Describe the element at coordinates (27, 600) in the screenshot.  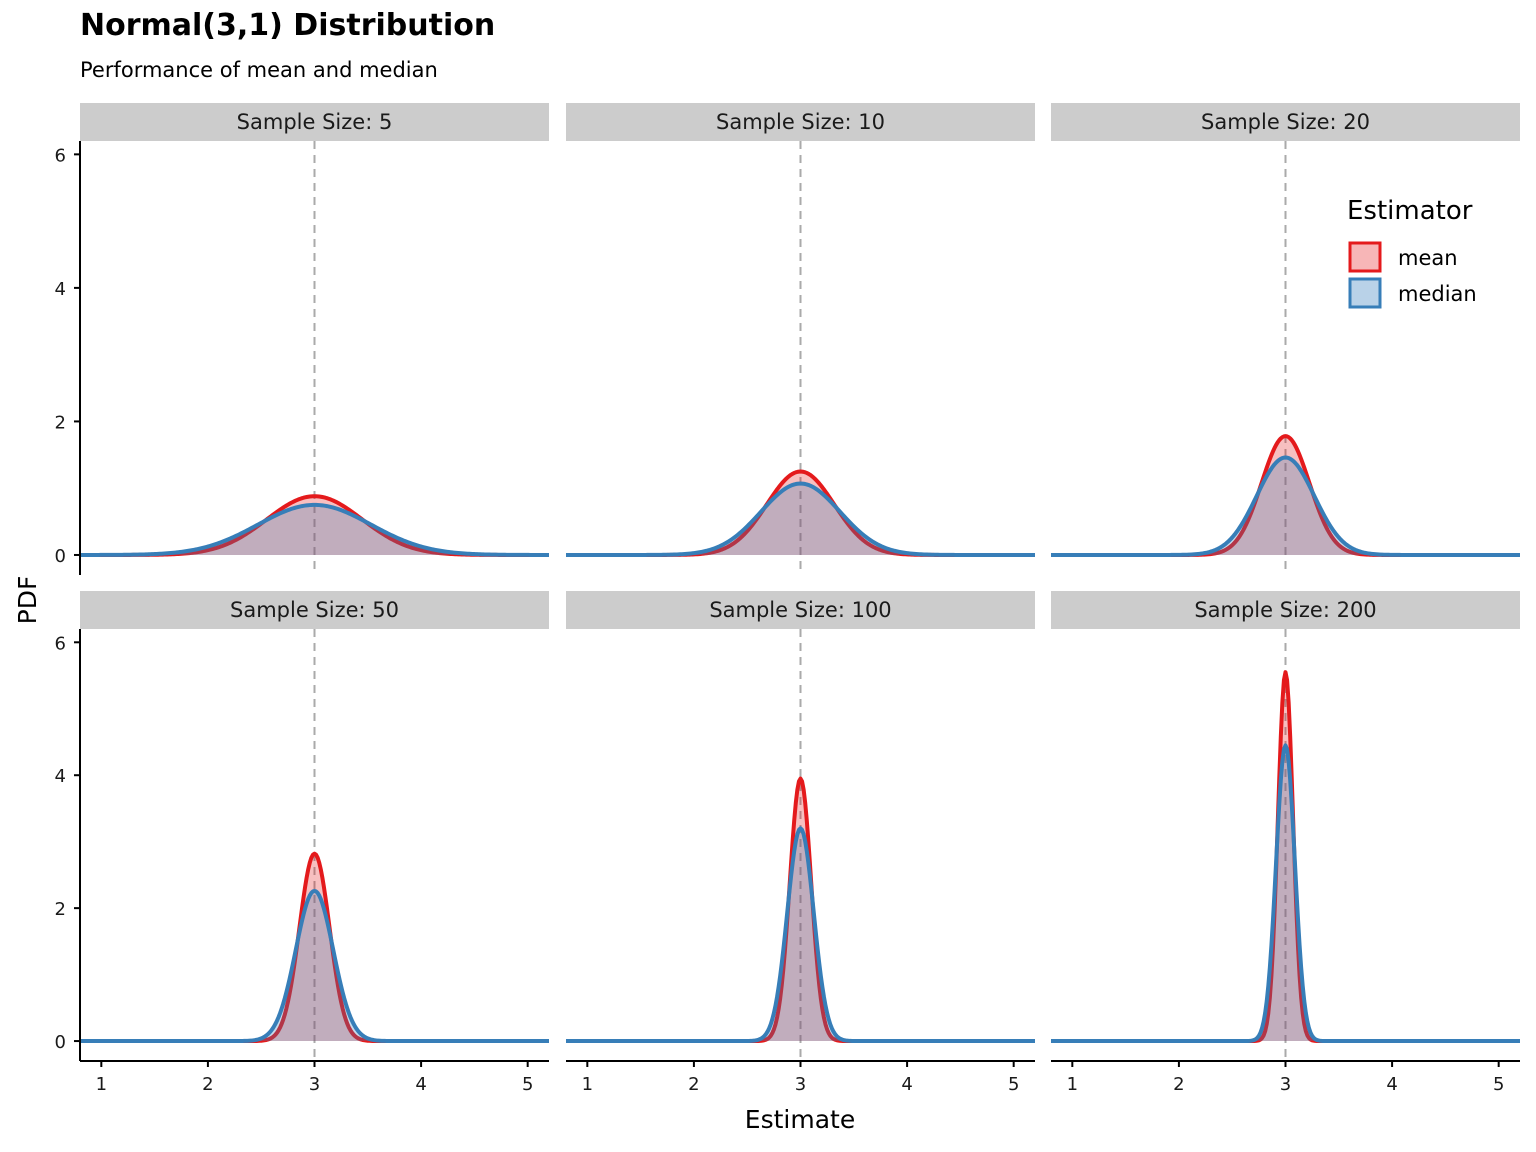
I see `y-axis-title: PDF` at that location.